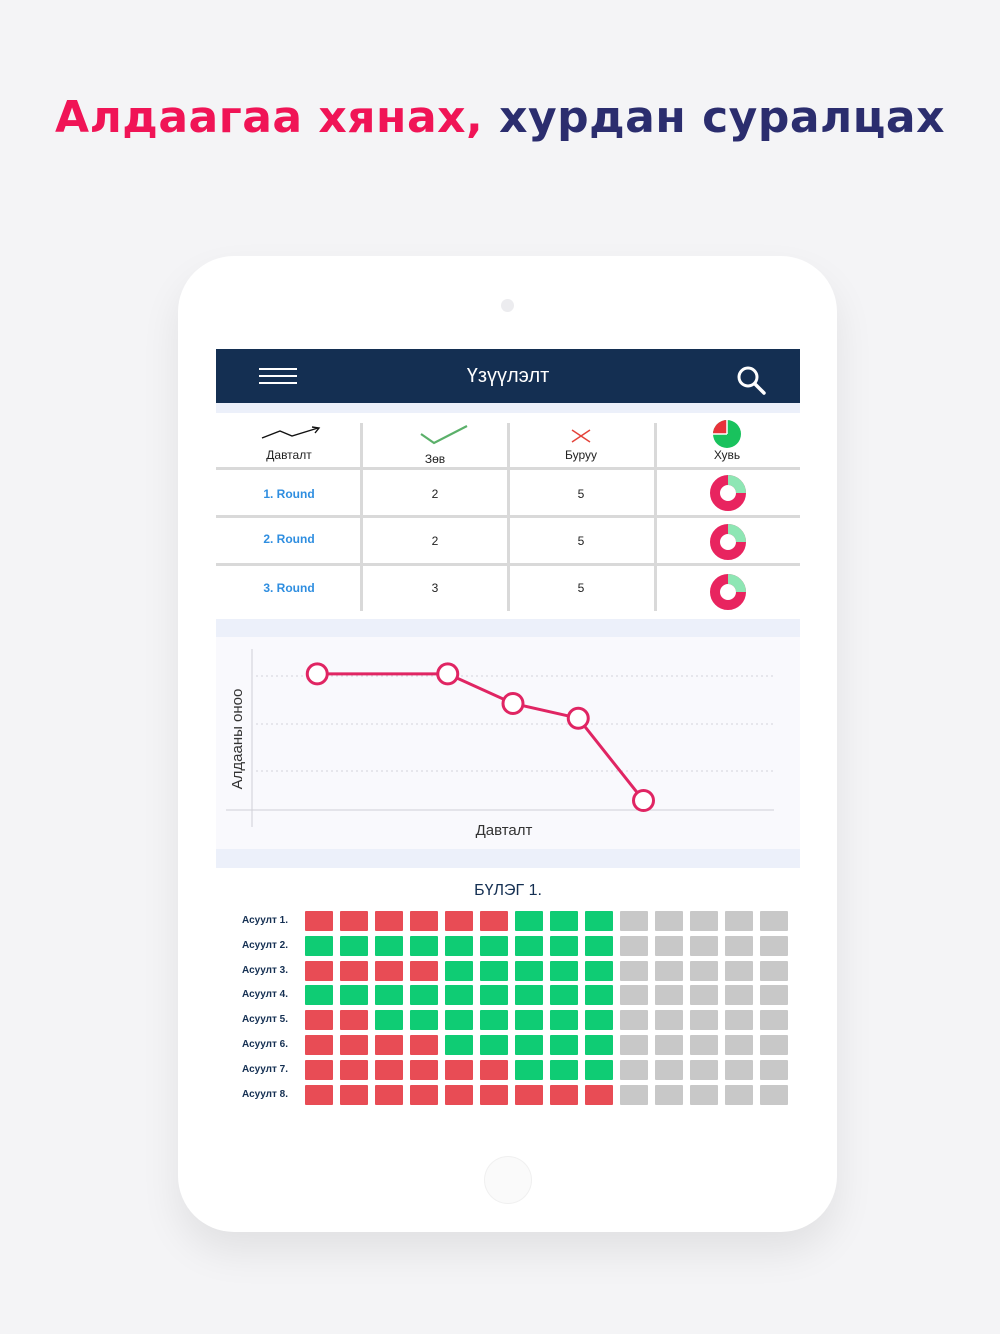  What do you see at coordinates (751, 380) in the screenshot?
I see `search-icon` at bounding box center [751, 380].